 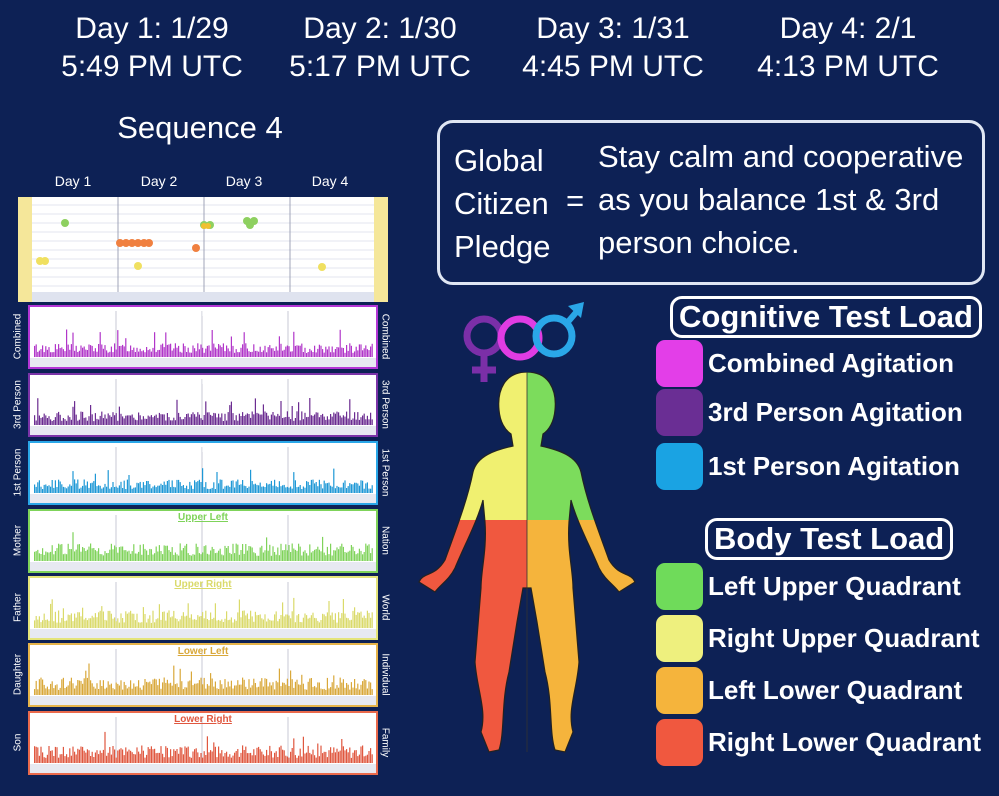 What do you see at coordinates (18, 742) in the screenshot?
I see `panel-left-label: Son` at bounding box center [18, 742].